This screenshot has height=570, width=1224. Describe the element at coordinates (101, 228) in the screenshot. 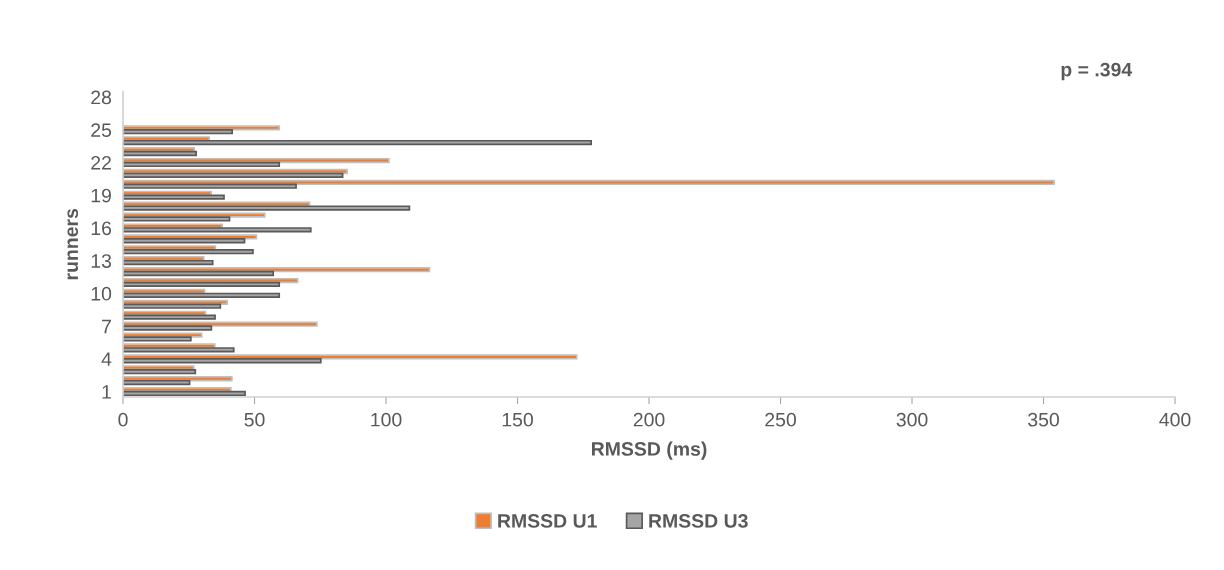

I see `y-tick-label: 16` at that location.